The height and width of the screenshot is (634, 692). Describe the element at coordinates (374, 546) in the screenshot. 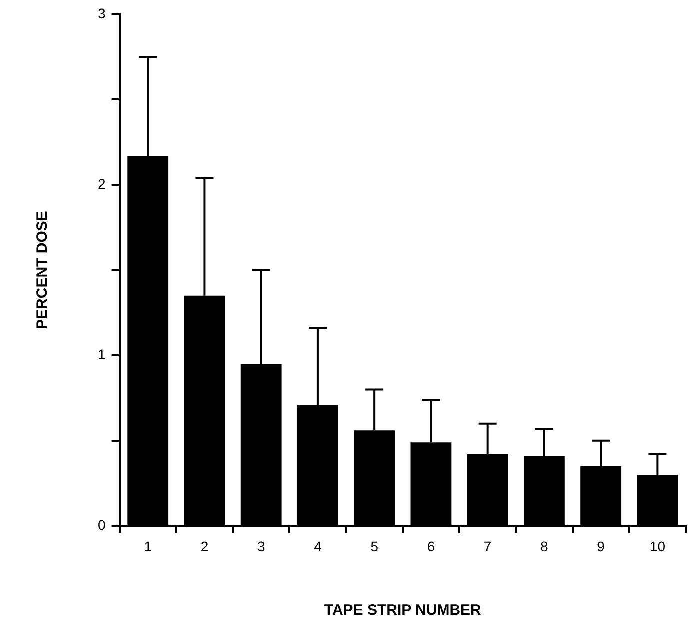

I see `x-tick-label: 5` at that location.